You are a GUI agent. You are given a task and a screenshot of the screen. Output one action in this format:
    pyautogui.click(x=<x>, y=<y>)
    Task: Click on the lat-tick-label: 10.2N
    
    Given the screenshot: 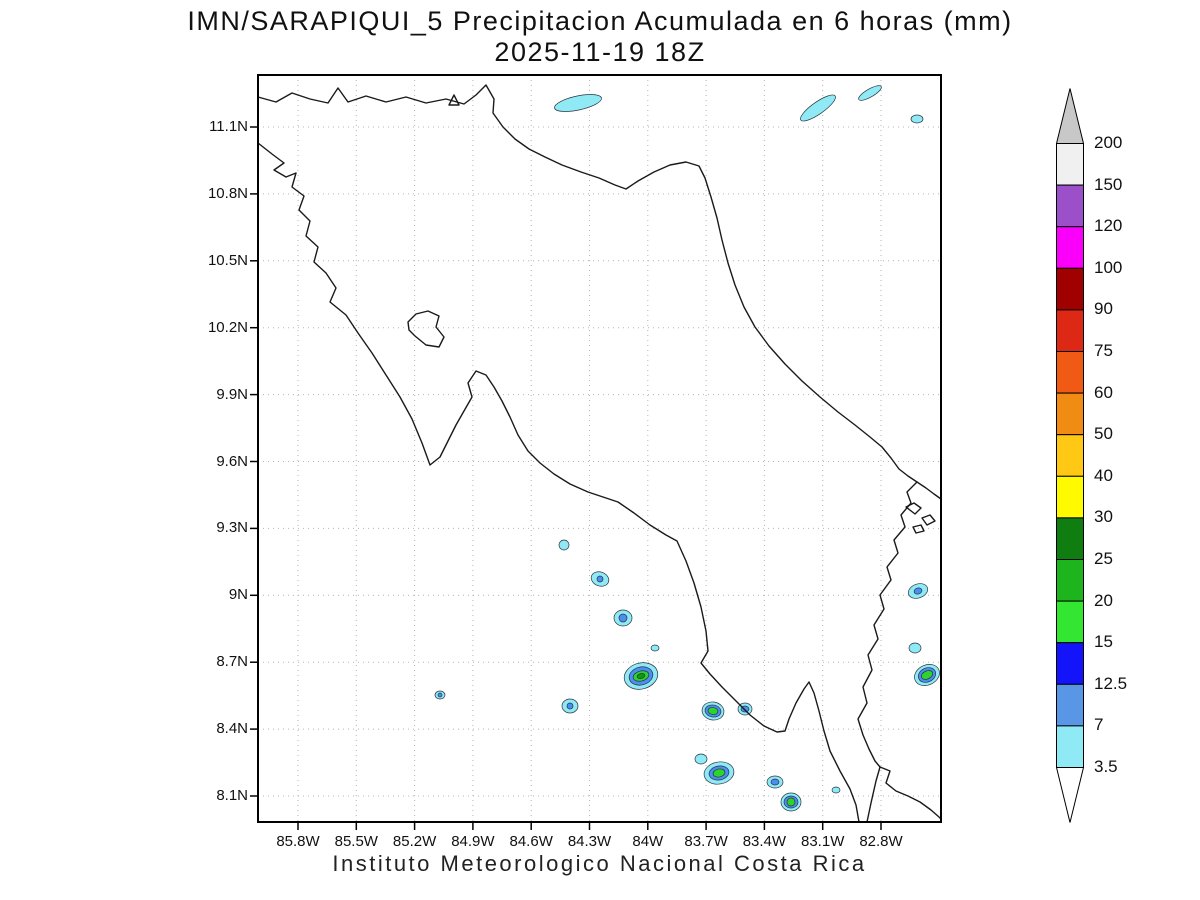 What is the action you would take?
    pyautogui.click(x=227, y=327)
    